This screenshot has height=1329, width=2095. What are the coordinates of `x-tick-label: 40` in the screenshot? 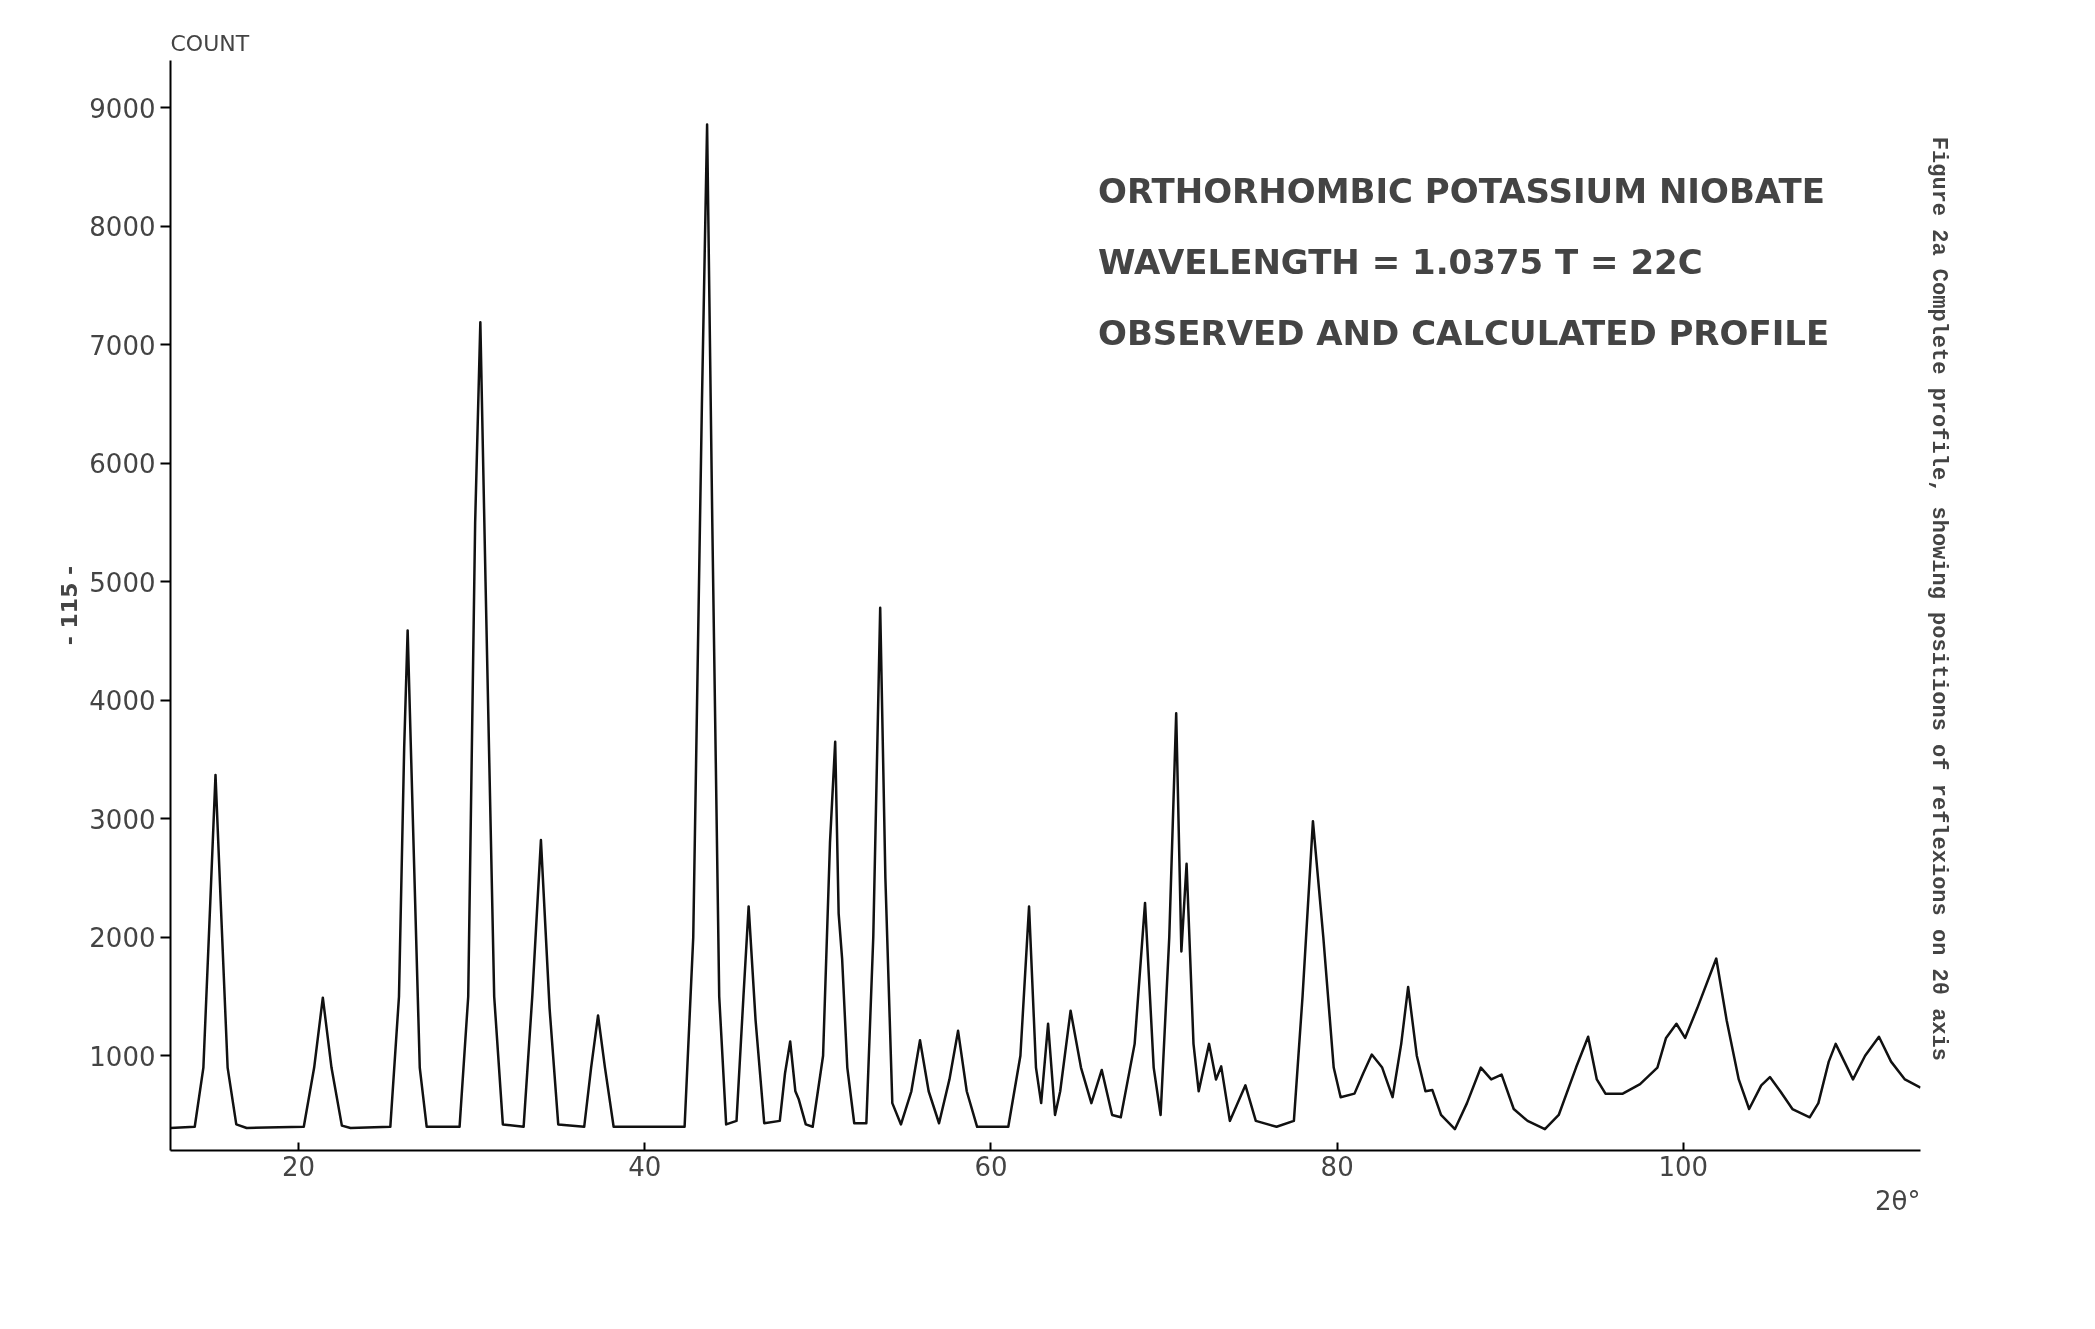 It's located at (645, 1166).